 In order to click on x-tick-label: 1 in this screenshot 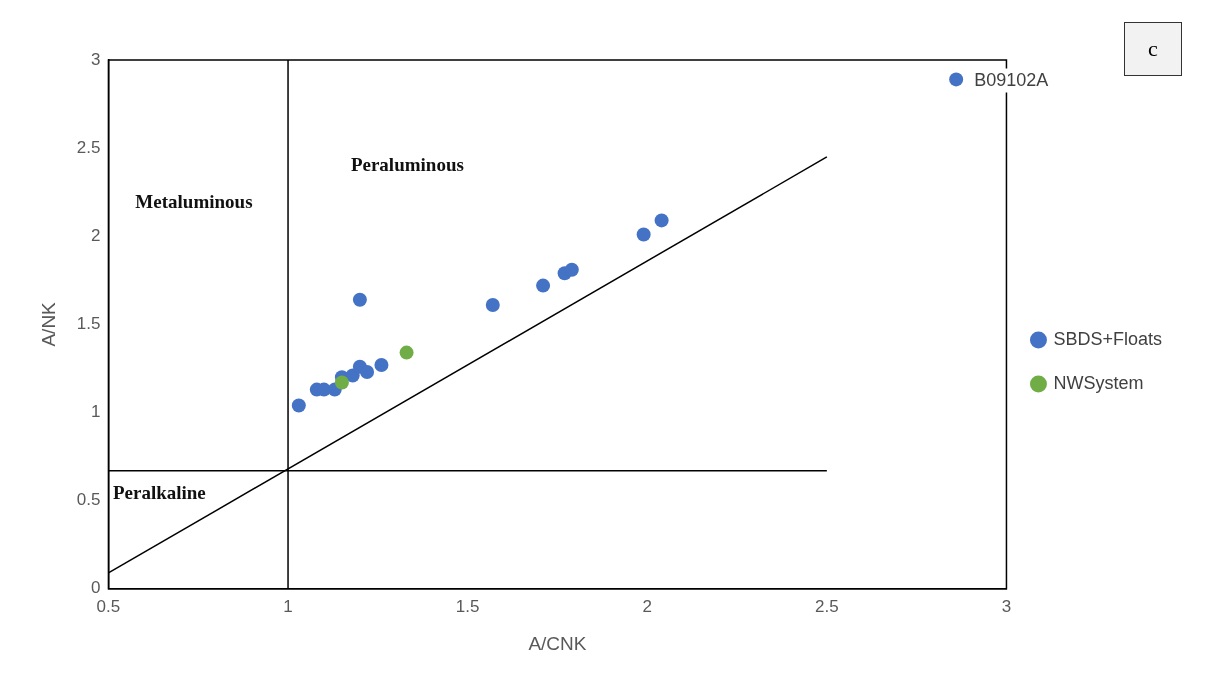, I will do `click(288, 606)`.